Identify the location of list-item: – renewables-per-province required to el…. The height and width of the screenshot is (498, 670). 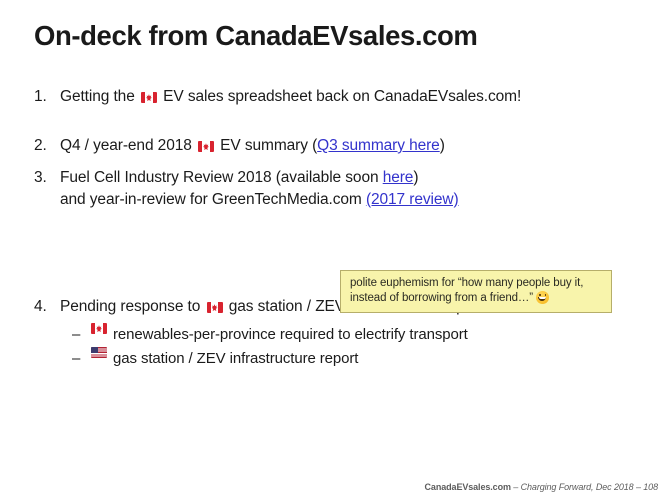
(353, 335).